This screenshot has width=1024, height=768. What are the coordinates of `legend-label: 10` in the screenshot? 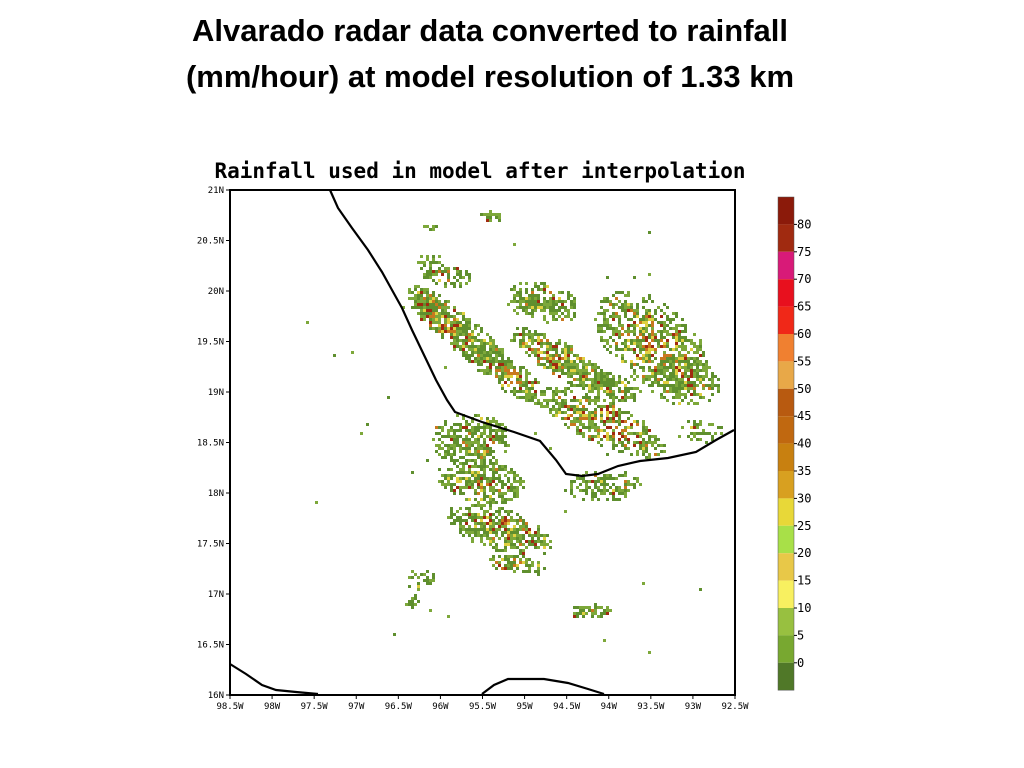 It's located at (804, 608).